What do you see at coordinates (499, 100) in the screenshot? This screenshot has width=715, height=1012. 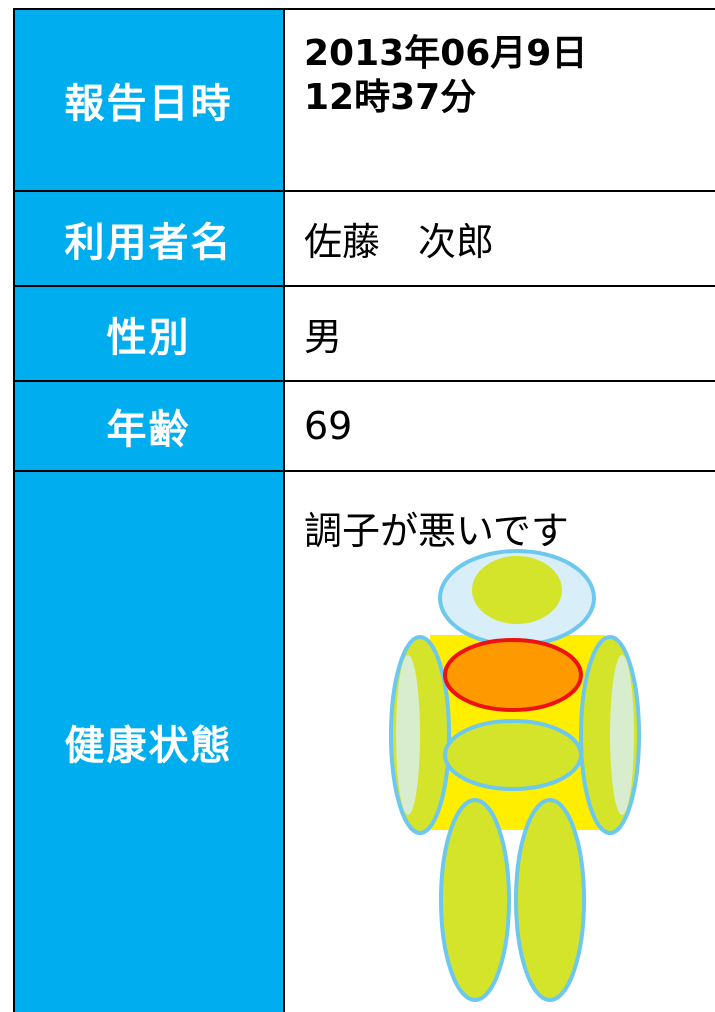 I see `value-report-date: 2013年06月9日 12時37分` at bounding box center [499, 100].